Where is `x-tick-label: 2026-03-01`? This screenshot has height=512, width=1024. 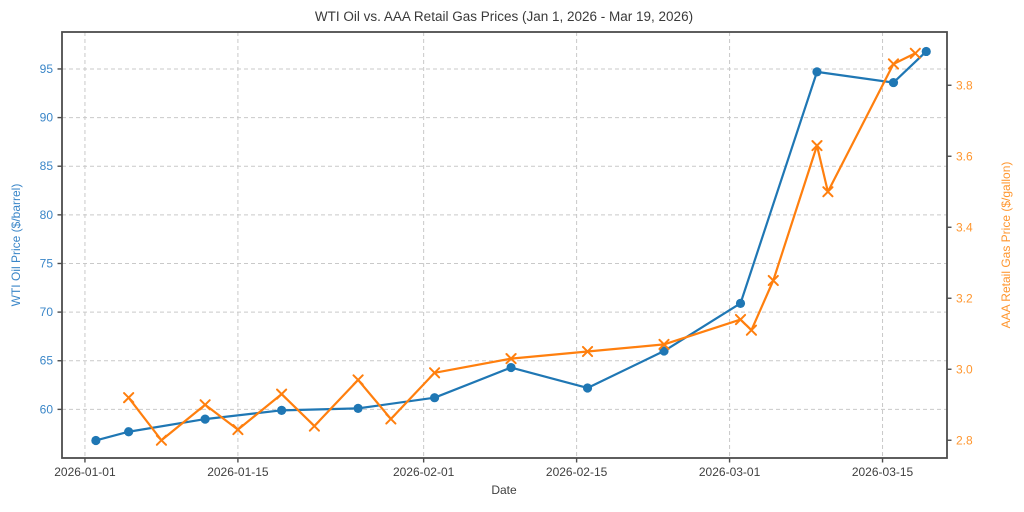 x-tick-label: 2026-03-01 is located at coordinates (730, 472).